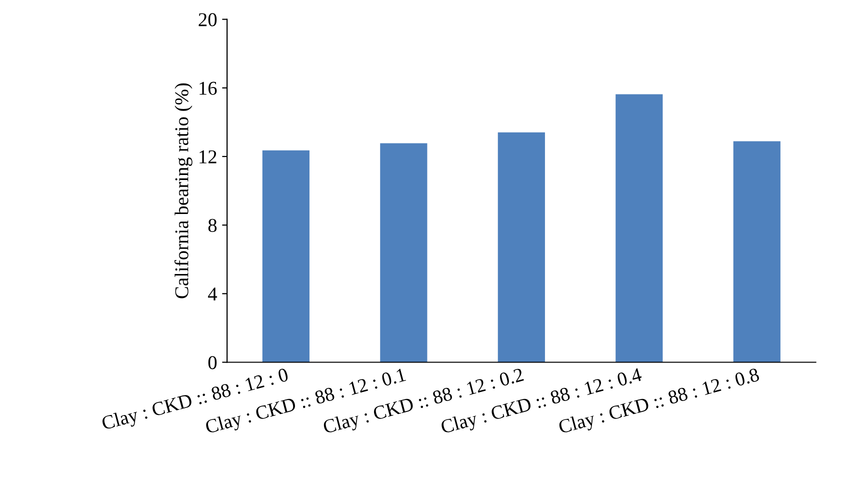  Describe the element at coordinates (207, 19) in the screenshot. I see `y-tick-label: 20` at that location.